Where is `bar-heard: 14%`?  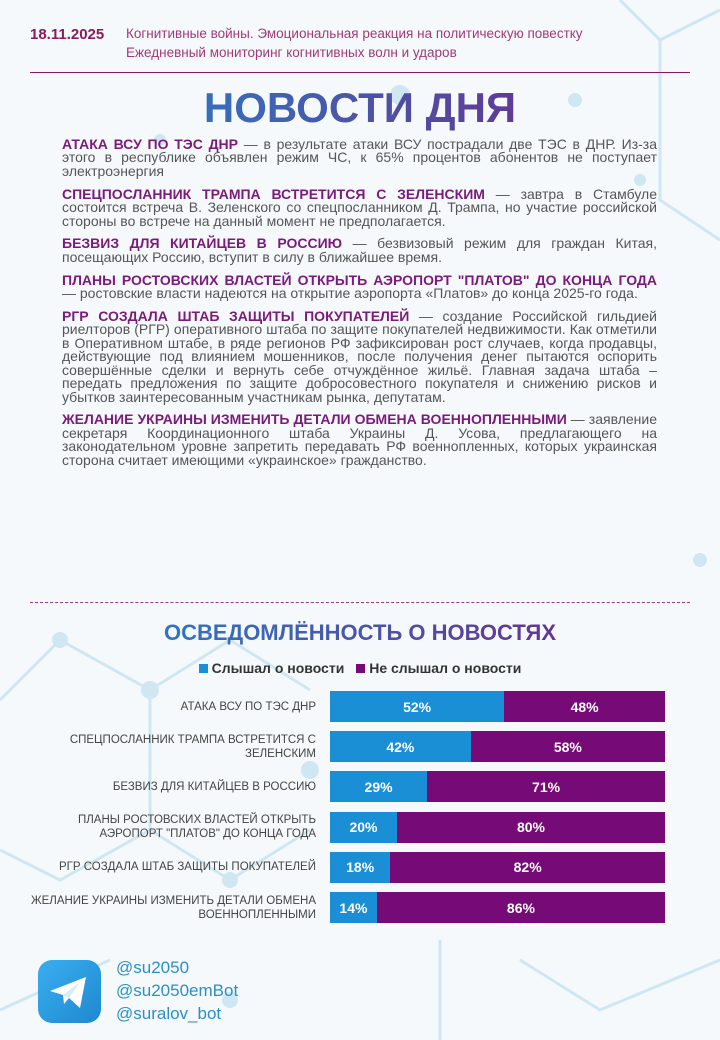
bar-heard: 14% is located at coordinates (353, 907).